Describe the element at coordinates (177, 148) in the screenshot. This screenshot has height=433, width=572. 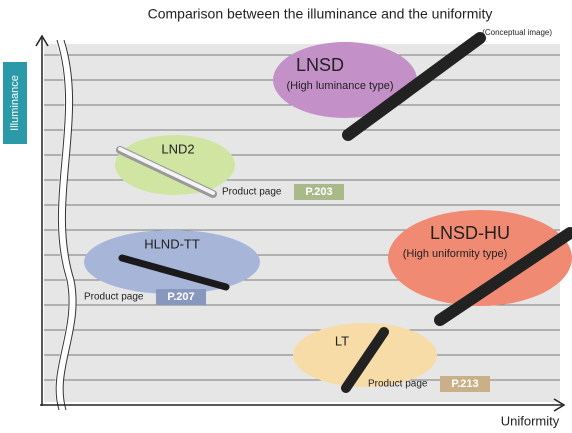
I see `item-label: LND2` at that location.